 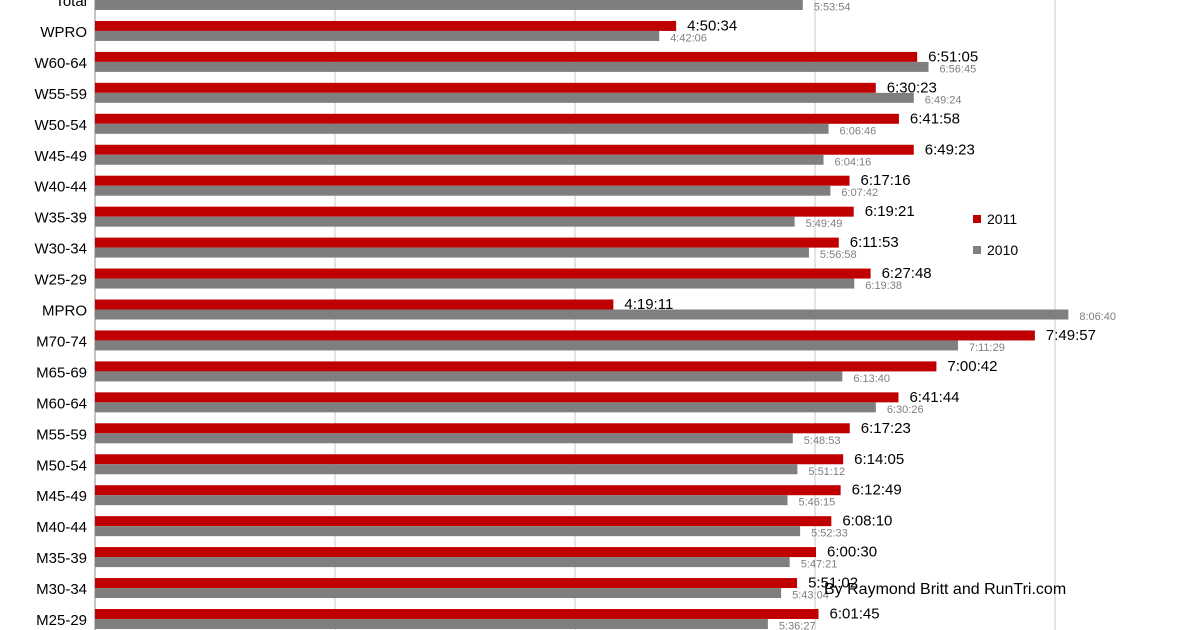 What do you see at coordinates (879, 459) in the screenshot?
I see `data-label-2011: 6:14:05` at bounding box center [879, 459].